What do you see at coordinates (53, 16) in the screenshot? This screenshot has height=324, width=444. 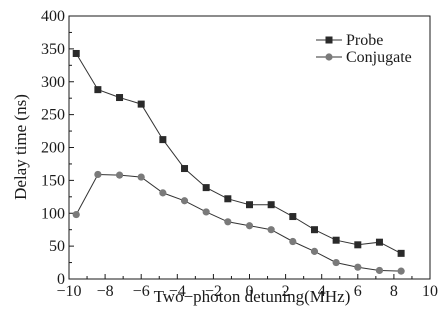 I see `y-tick-label: 400` at bounding box center [53, 16].